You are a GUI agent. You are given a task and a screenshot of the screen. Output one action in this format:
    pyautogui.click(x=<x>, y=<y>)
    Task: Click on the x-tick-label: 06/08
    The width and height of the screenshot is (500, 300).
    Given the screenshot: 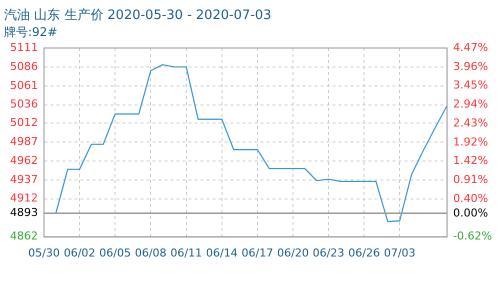 What is the action you would take?
    pyautogui.click(x=150, y=253)
    